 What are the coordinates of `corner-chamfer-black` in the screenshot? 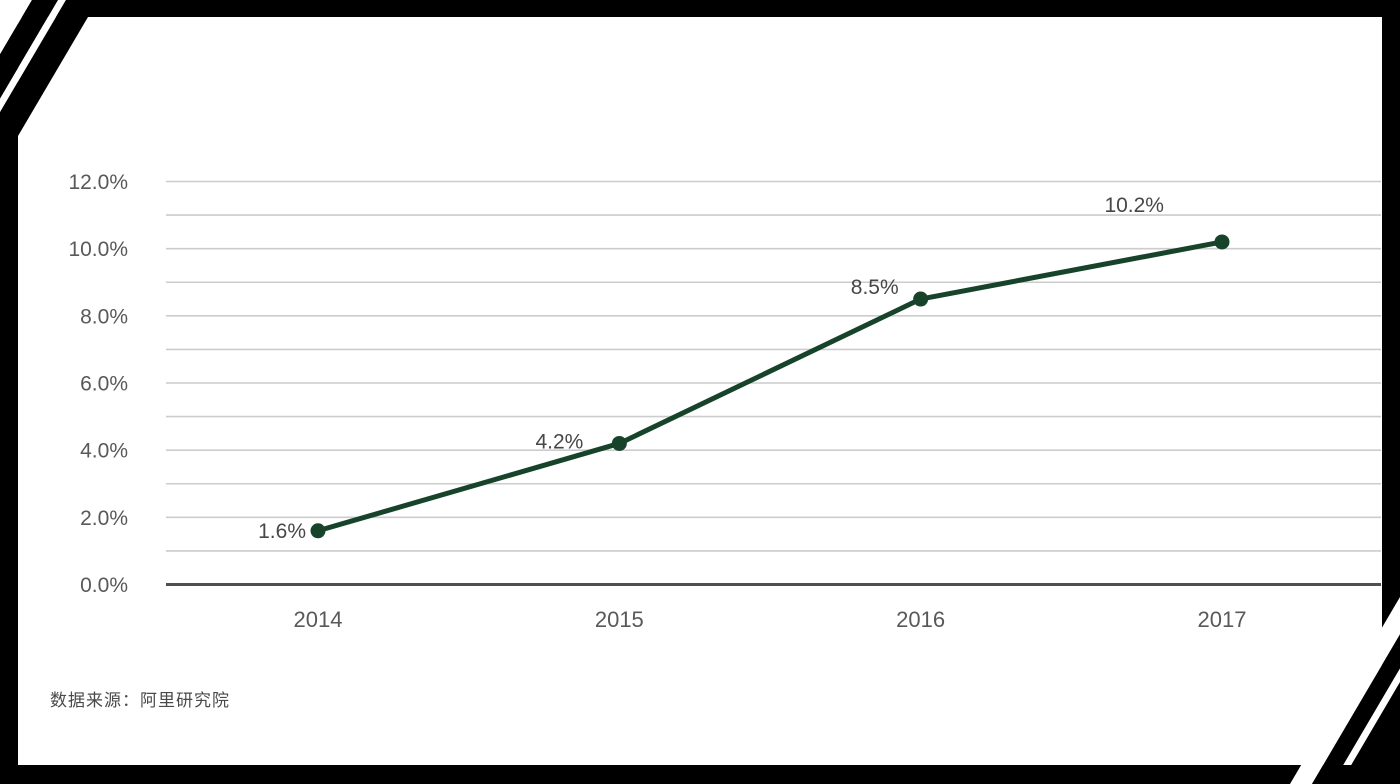 It's located at (49, 83).